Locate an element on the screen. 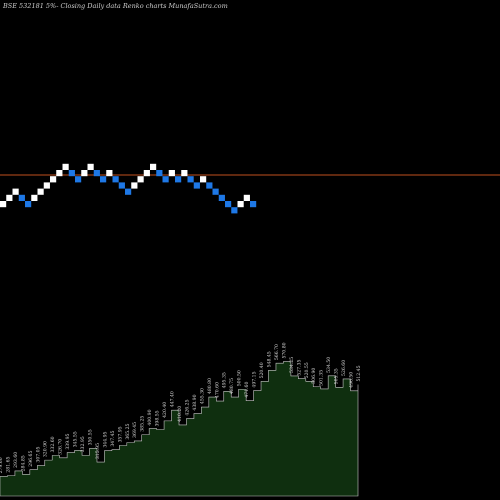 This screenshot has height=500, width=500. price-label: 570.80 is located at coordinates (284, 350).